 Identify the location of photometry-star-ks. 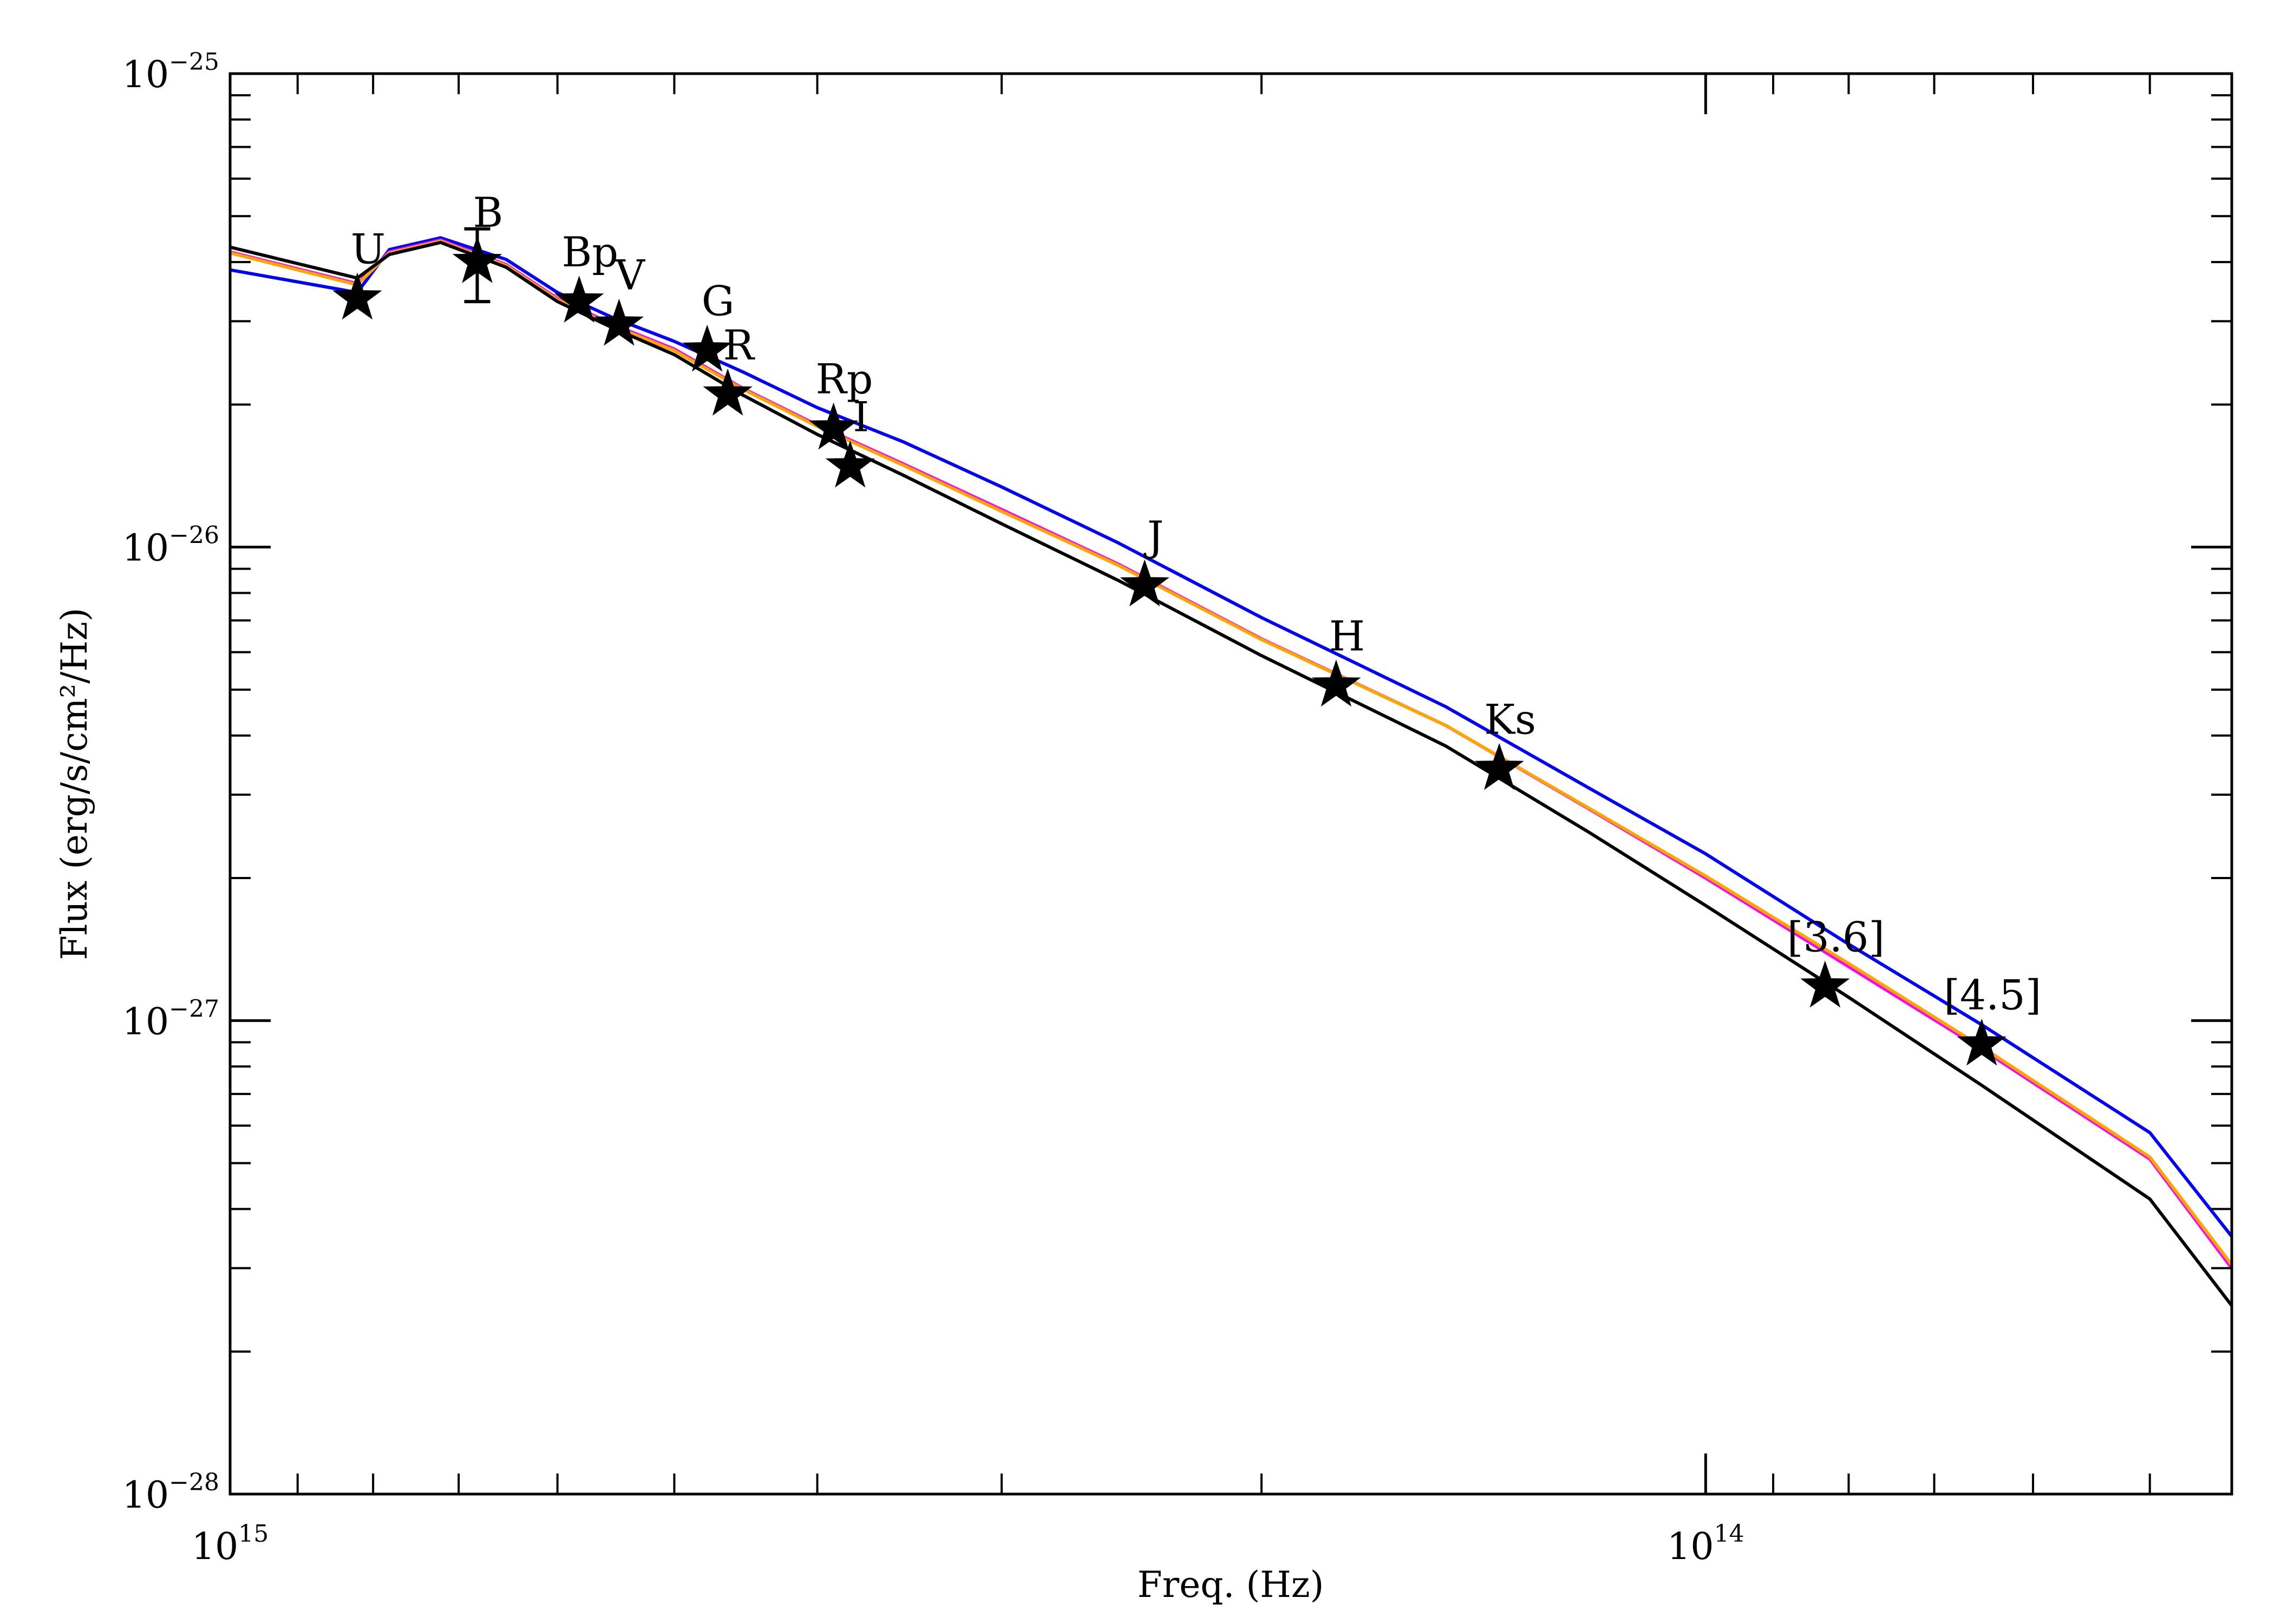
(1499, 766).